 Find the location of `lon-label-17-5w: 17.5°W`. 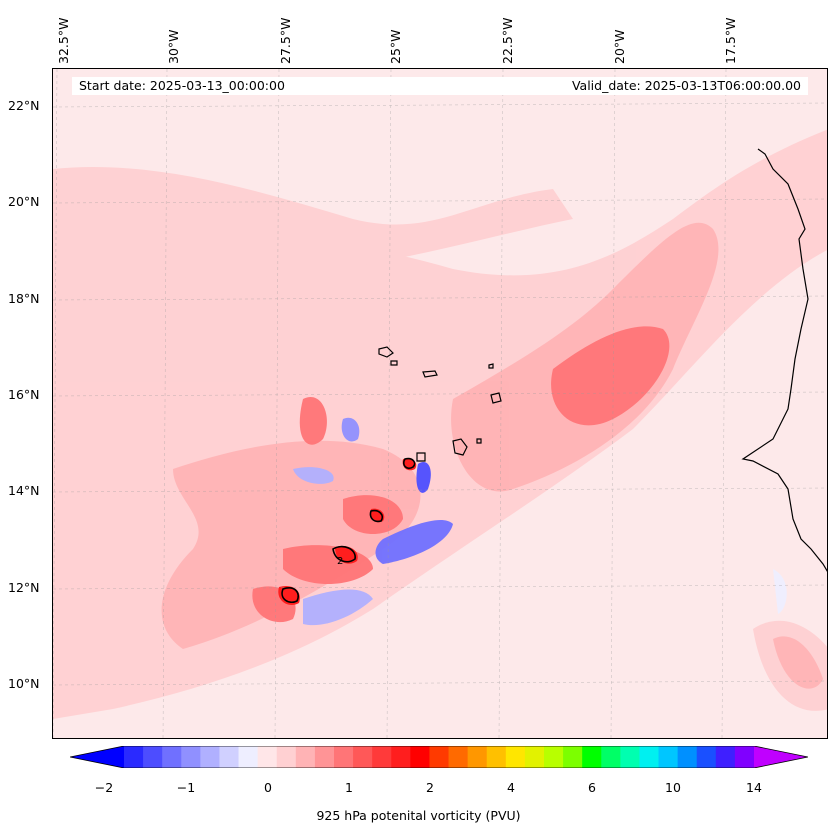

lon-label-17-5w: 17.5°W is located at coordinates (730, 40).